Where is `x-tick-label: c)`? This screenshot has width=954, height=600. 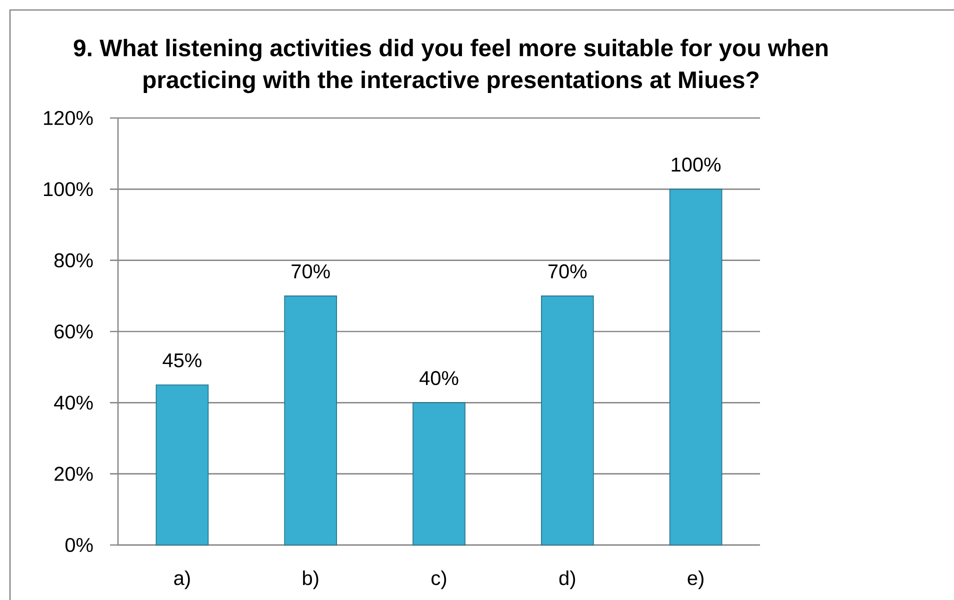
x-tick-label: c) is located at coordinates (439, 580).